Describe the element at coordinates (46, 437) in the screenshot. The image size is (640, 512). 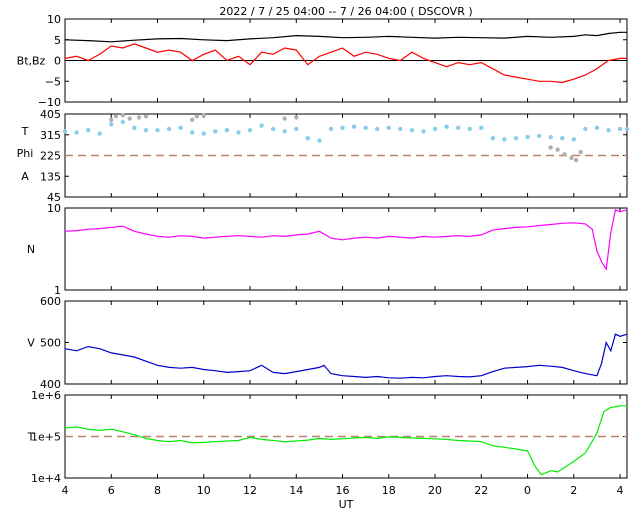
I see `y-tick-label: 1e+5` at that location.